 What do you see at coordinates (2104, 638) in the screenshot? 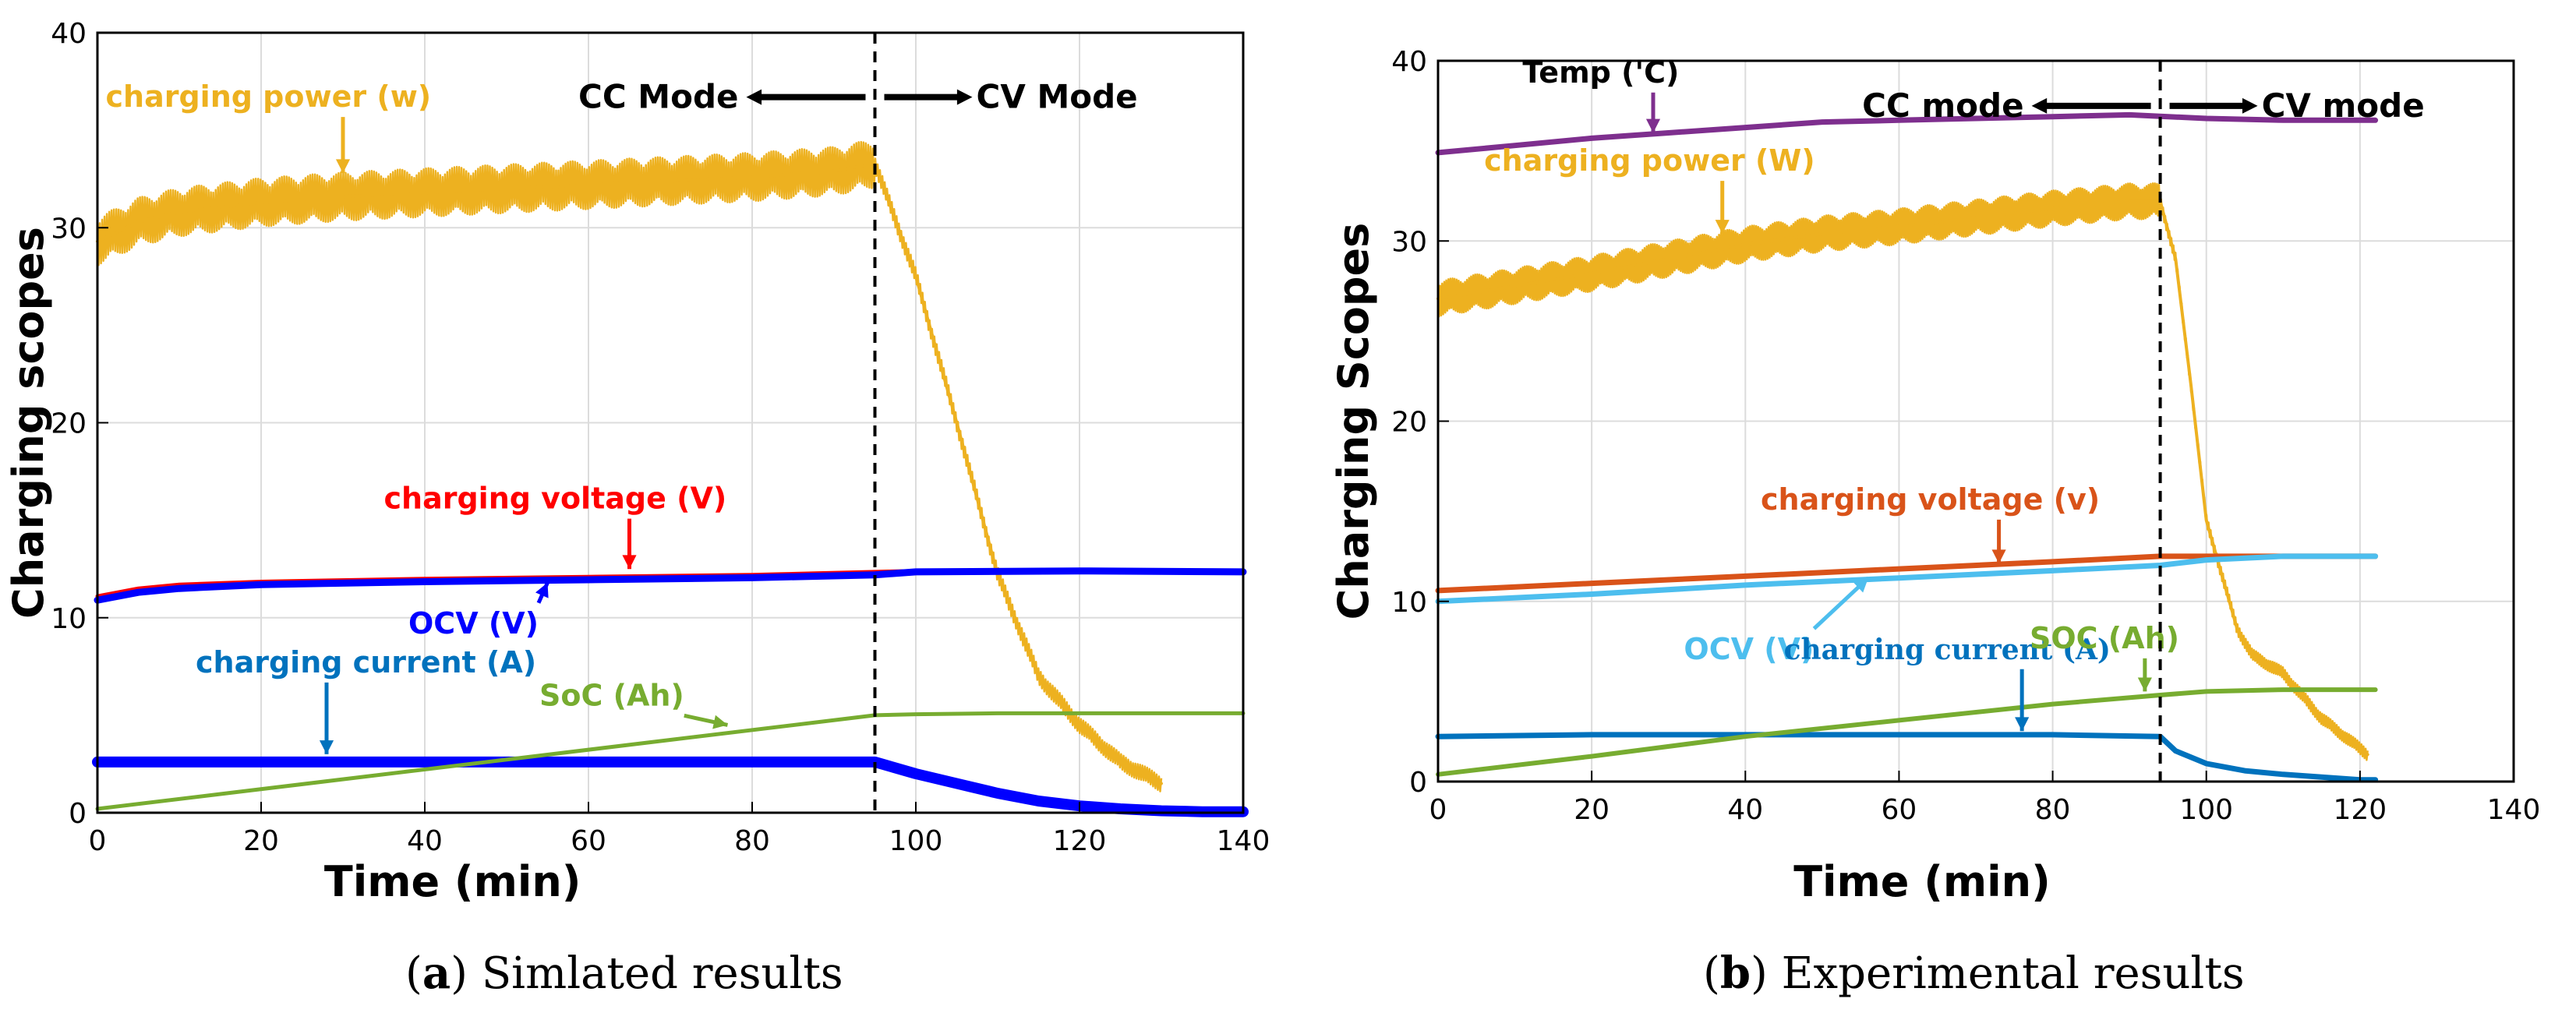
I see `annotation-label: SOC (Ah)` at bounding box center [2104, 638].